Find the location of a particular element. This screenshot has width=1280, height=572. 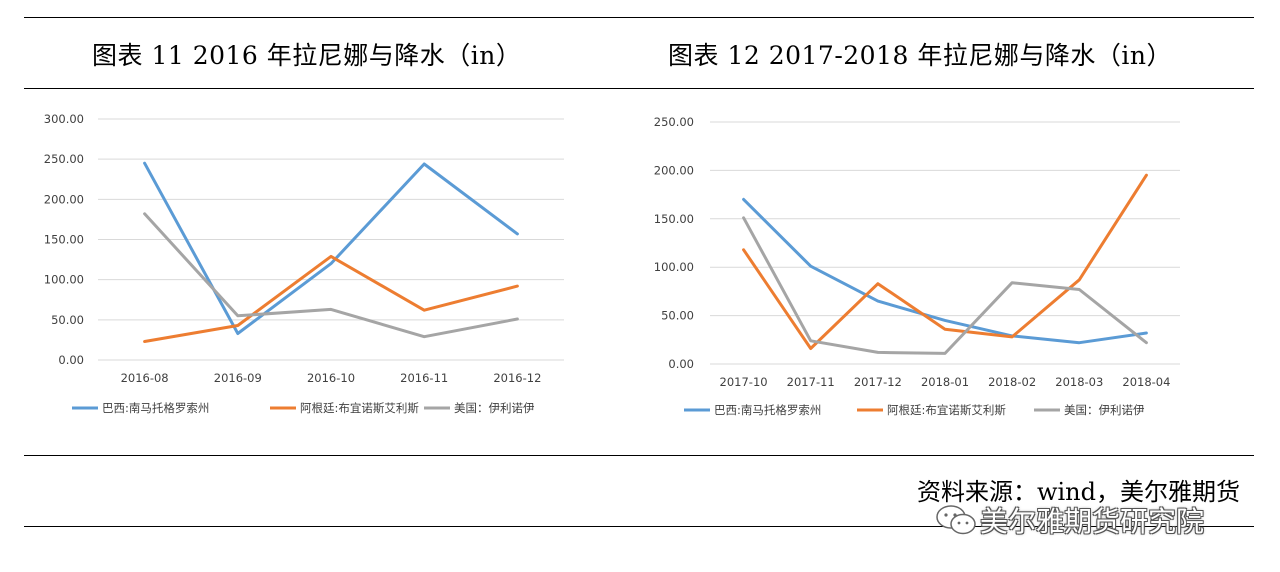

y-tick-label: 300.00 is located at coordinates (64, 119).